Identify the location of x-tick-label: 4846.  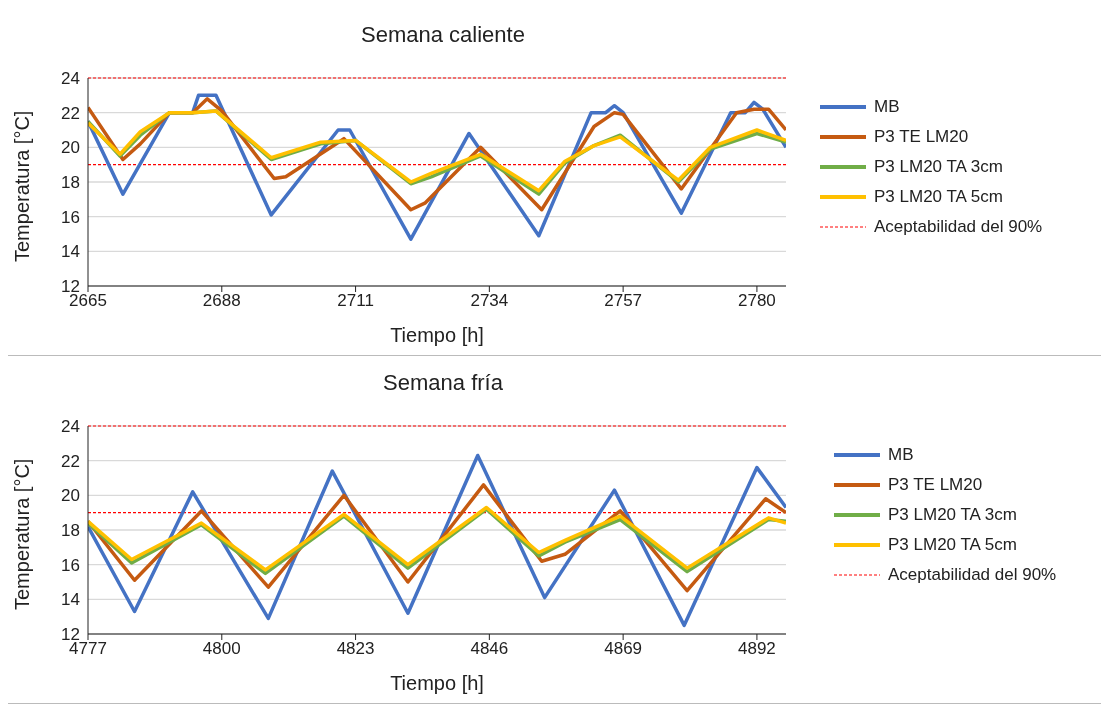
(489, 649).